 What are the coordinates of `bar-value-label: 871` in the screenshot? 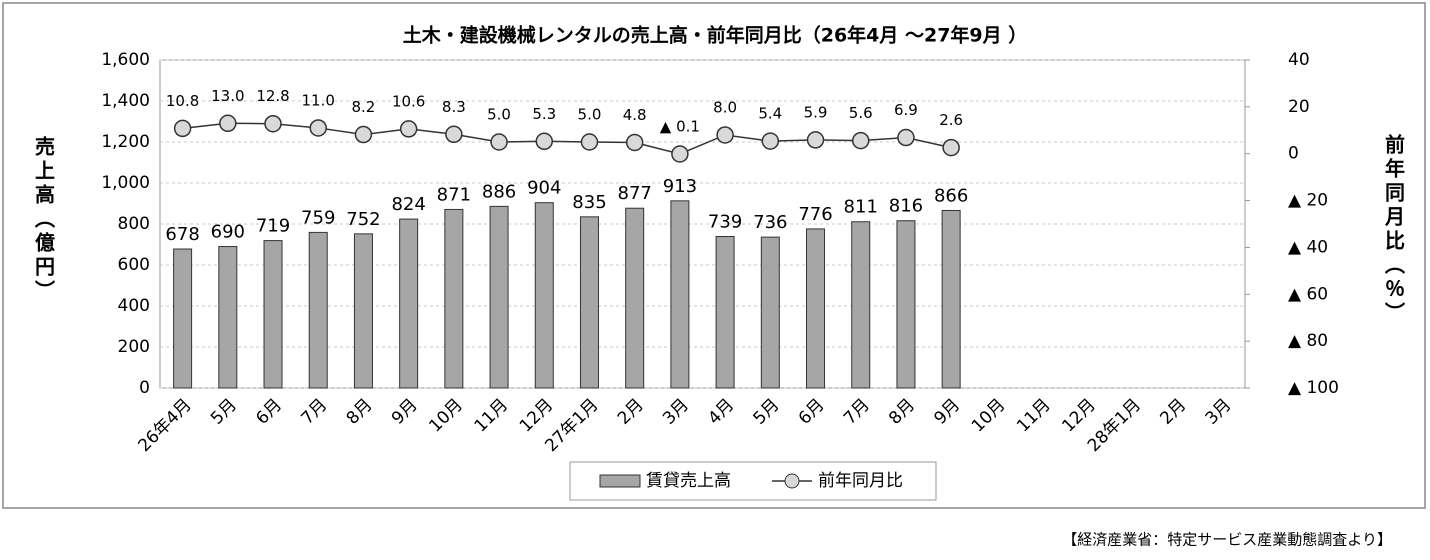 It's located at (454, 194).